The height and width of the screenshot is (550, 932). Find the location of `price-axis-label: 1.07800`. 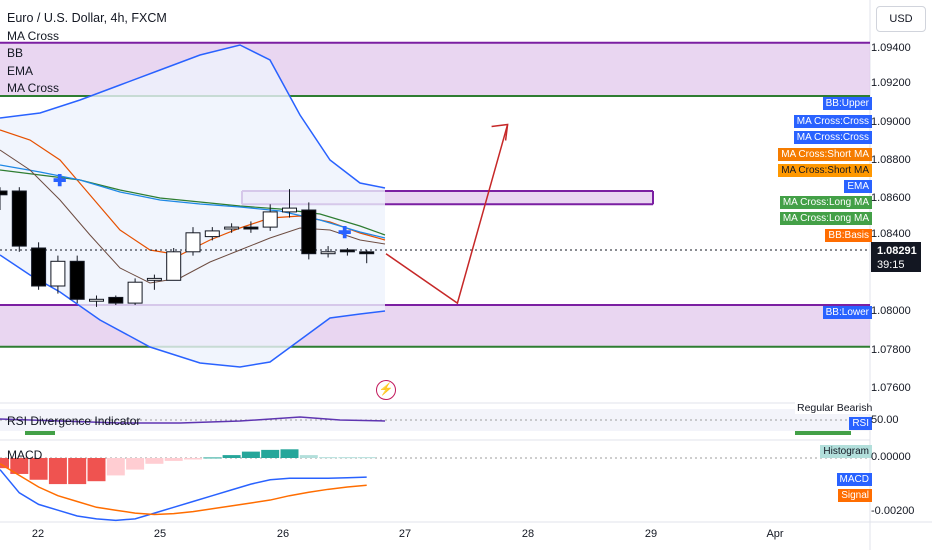

price-axis-label: 1.07800 is located at coordinates (891, 350).